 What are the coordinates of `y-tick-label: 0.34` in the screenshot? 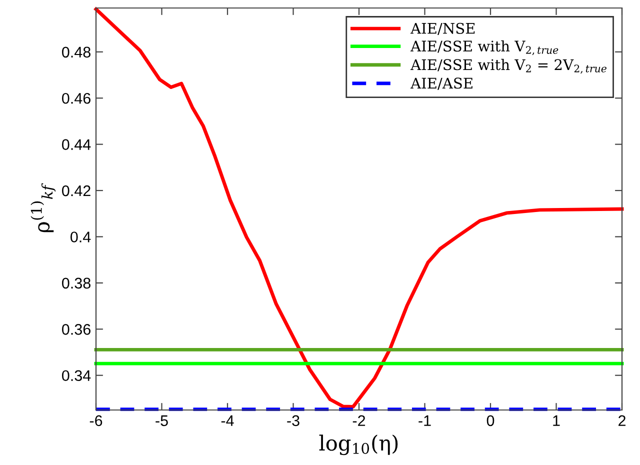 It's located at (76, 376).